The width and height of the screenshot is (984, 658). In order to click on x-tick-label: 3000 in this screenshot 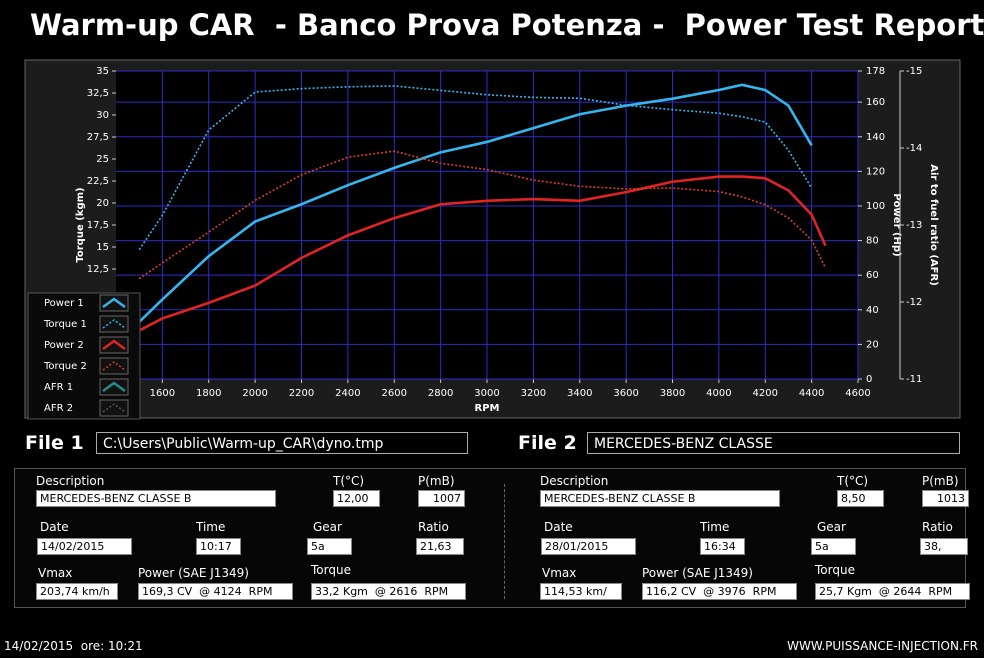, I will do `click(486, 393)`.